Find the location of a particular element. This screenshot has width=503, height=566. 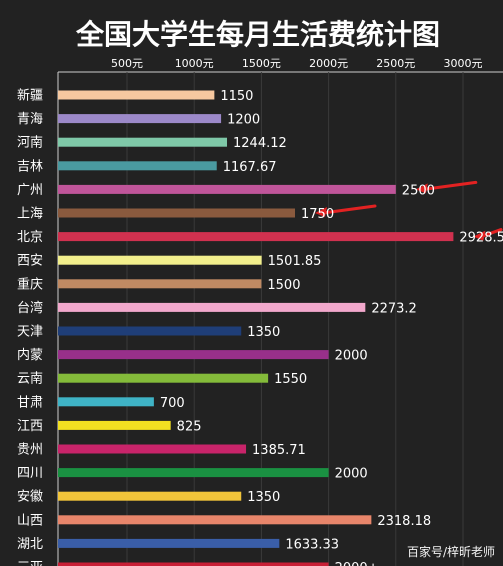

category-label: 安徽 is located at coordinates (30, 497).